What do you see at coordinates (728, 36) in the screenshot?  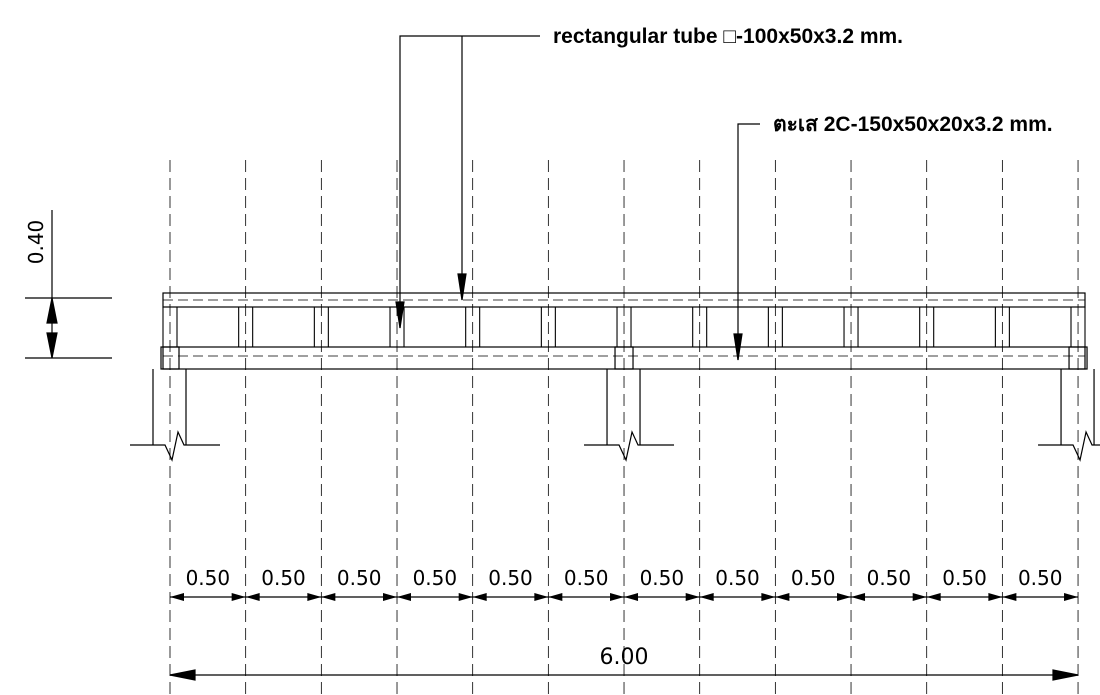 I see `top-chord-label: rectangular tube □-100x50x3.2 mm.` at bounding box center [728, 36].